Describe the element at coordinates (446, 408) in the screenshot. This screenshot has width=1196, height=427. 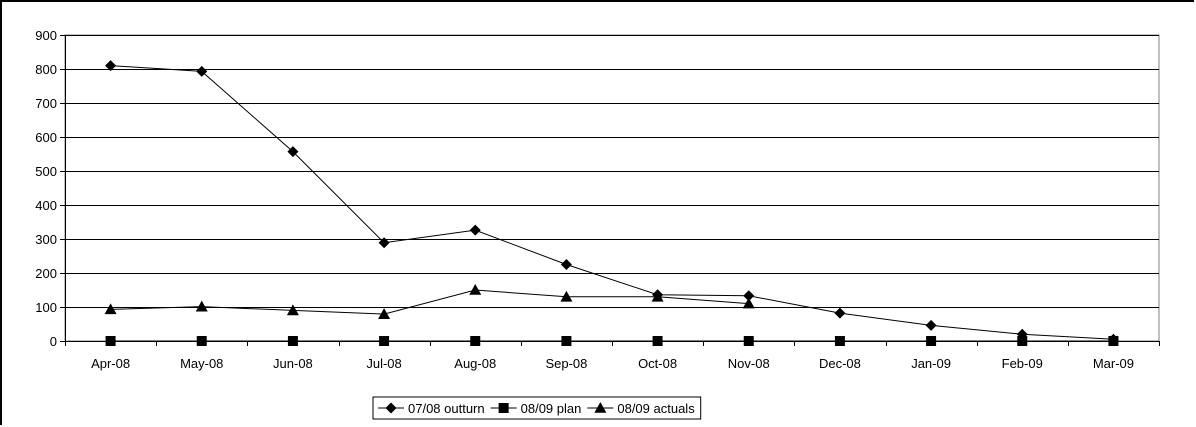
I see `legend-label-0: 07/08 outturn` at that location.